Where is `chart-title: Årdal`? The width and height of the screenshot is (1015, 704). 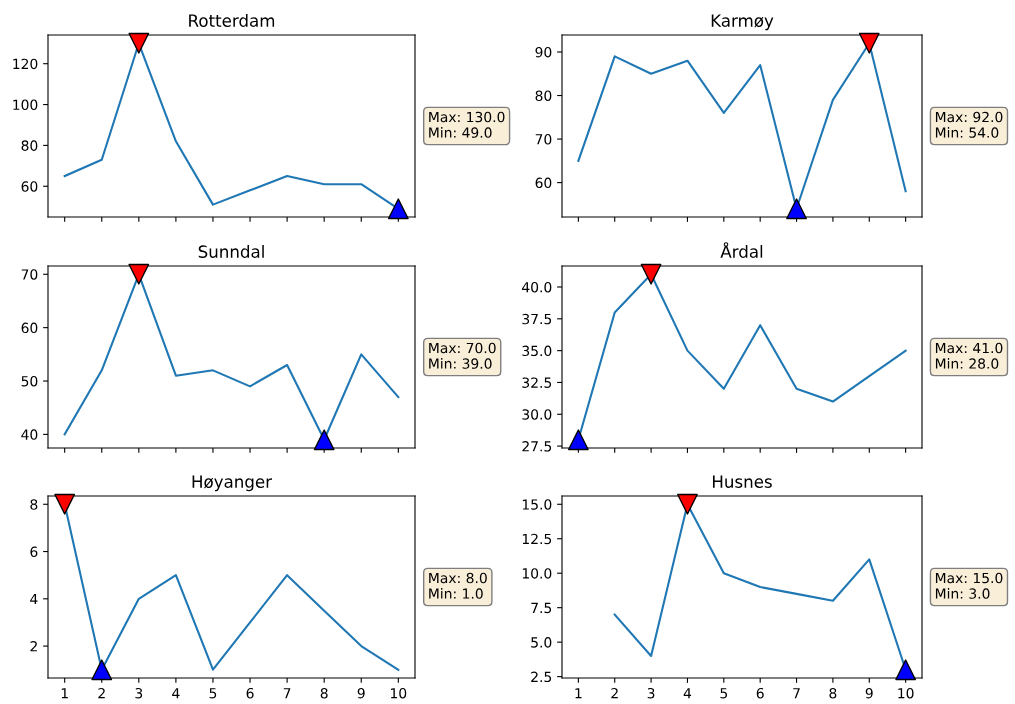 chart-title: Årdal is located at coordinates (741, 250).